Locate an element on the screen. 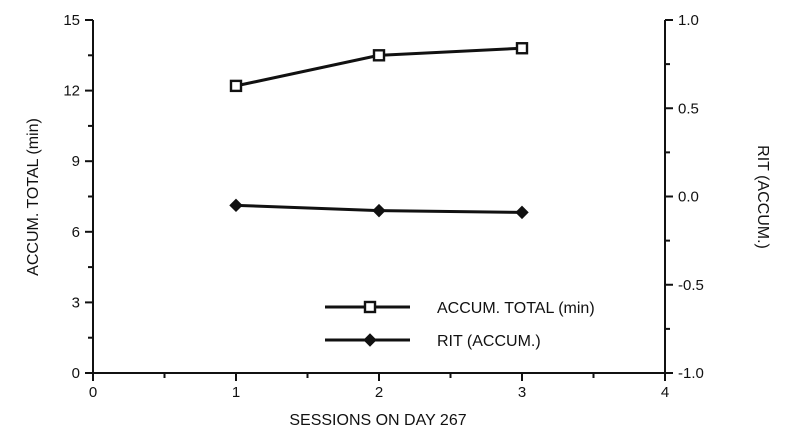 The height and width of the screenshot is (434, 785). y-right-ticks: -1.0 -0.5 0.0 0.5 1.0 is located at coordinates (684, 197).